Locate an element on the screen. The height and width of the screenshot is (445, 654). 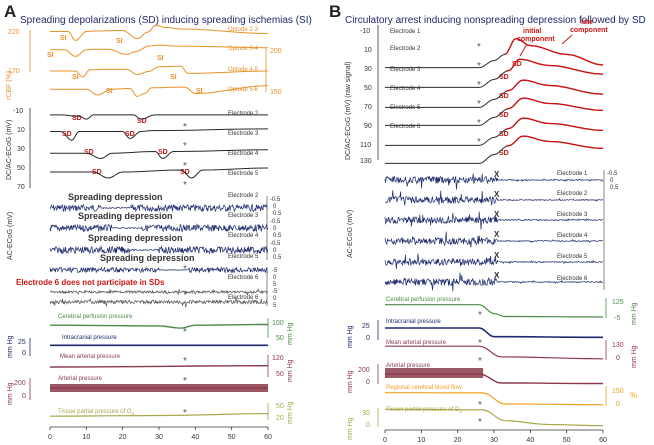
a-right-tick-5: 50 is located at coordinates (280, 406).